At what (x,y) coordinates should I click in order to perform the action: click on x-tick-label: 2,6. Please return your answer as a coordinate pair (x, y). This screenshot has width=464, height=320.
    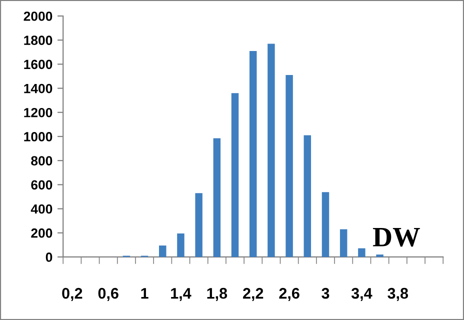
    Looking at the image, I should click on (289, 294).